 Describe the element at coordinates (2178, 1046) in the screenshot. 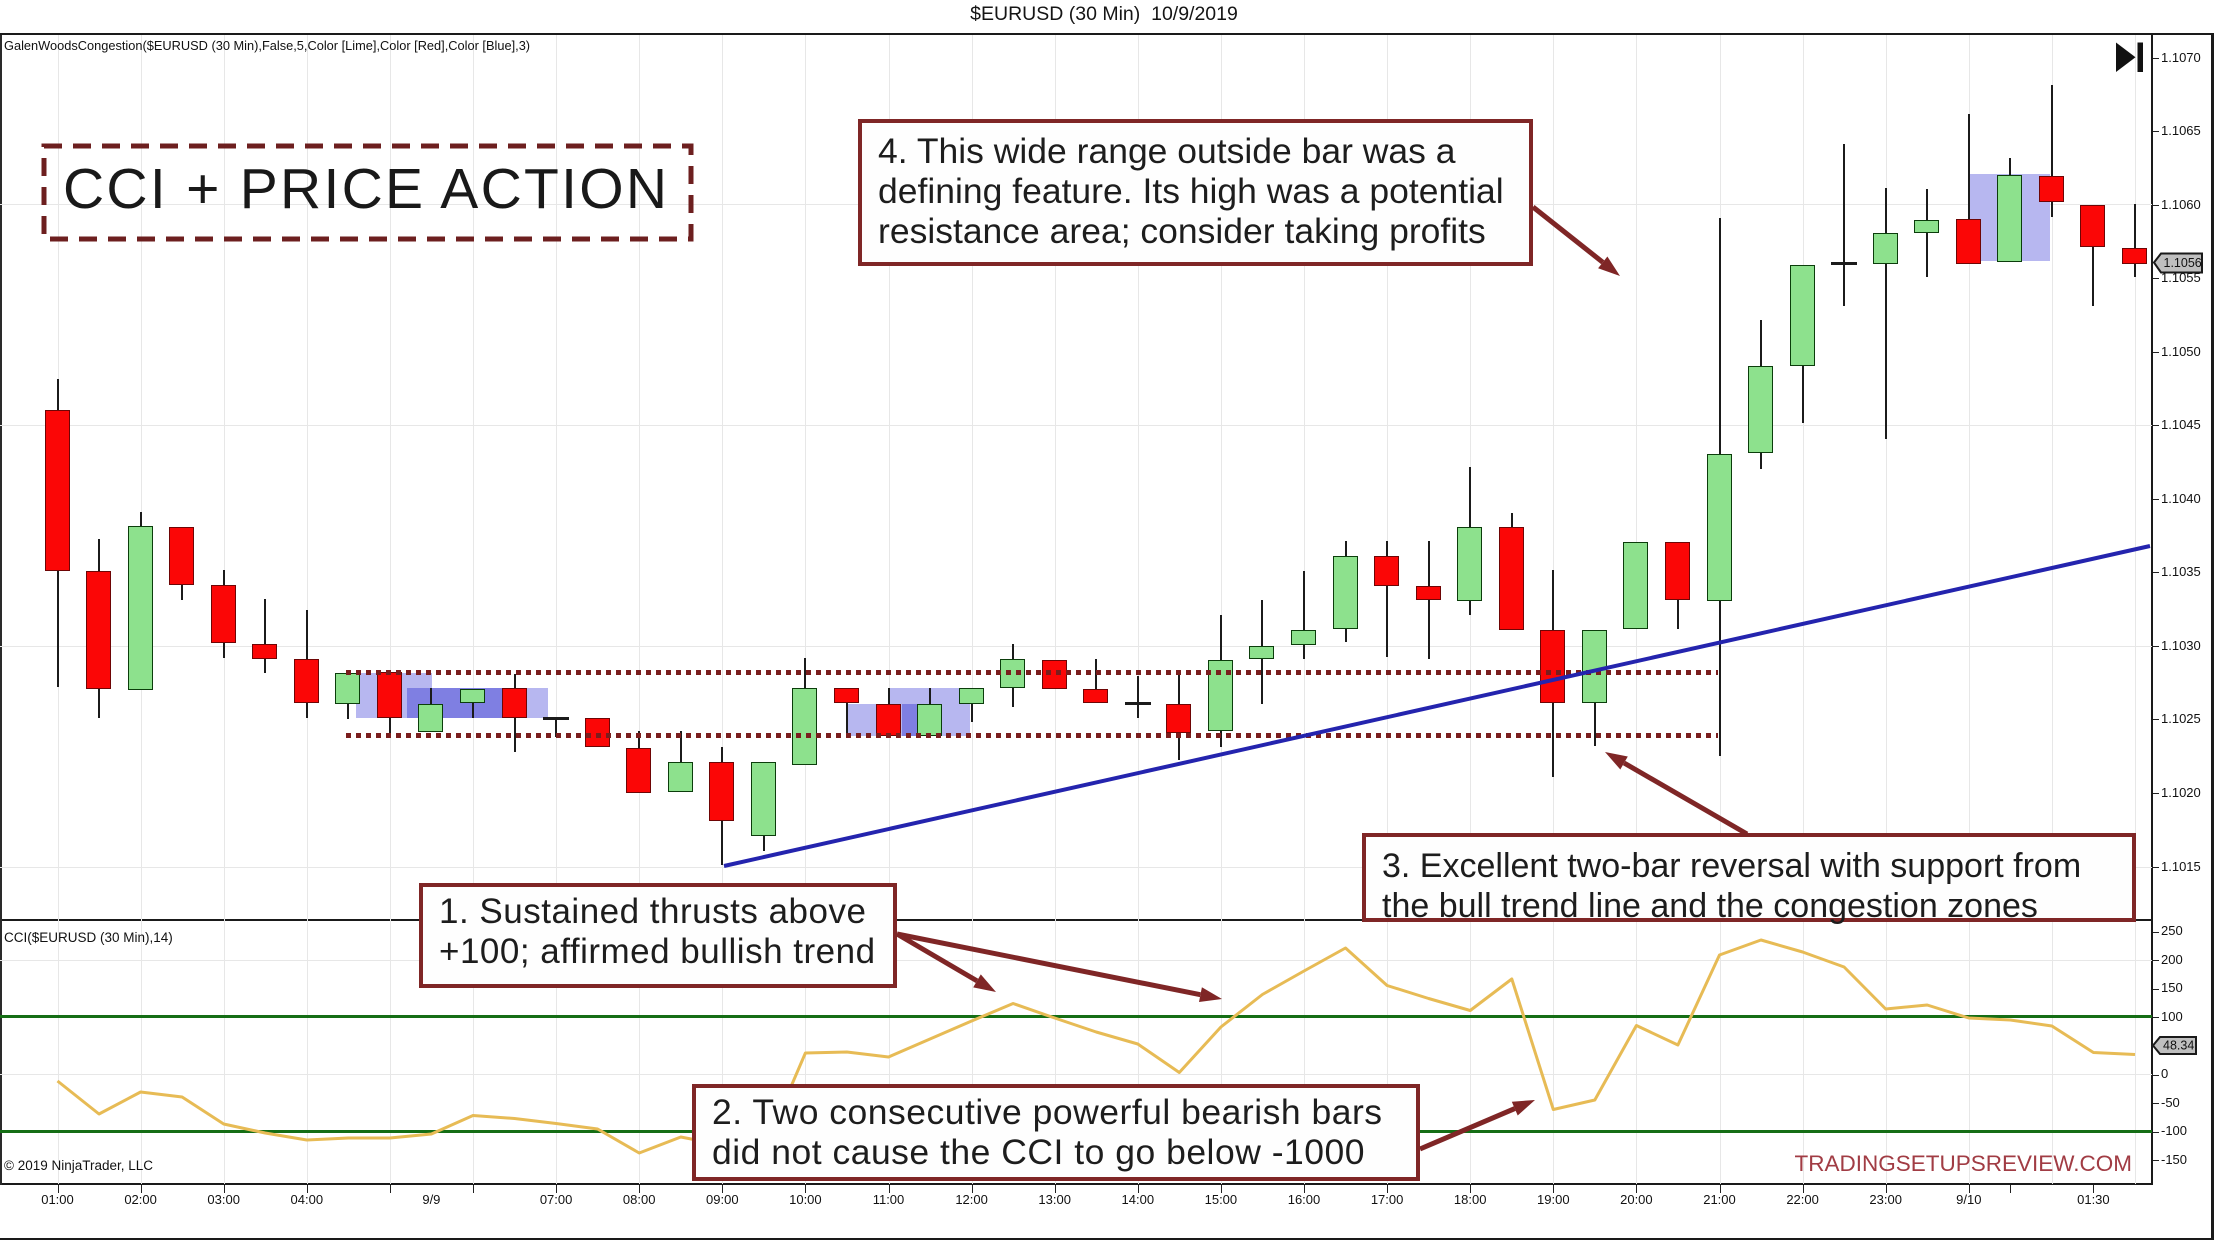

I see `svg-text: 48.34` at that location.